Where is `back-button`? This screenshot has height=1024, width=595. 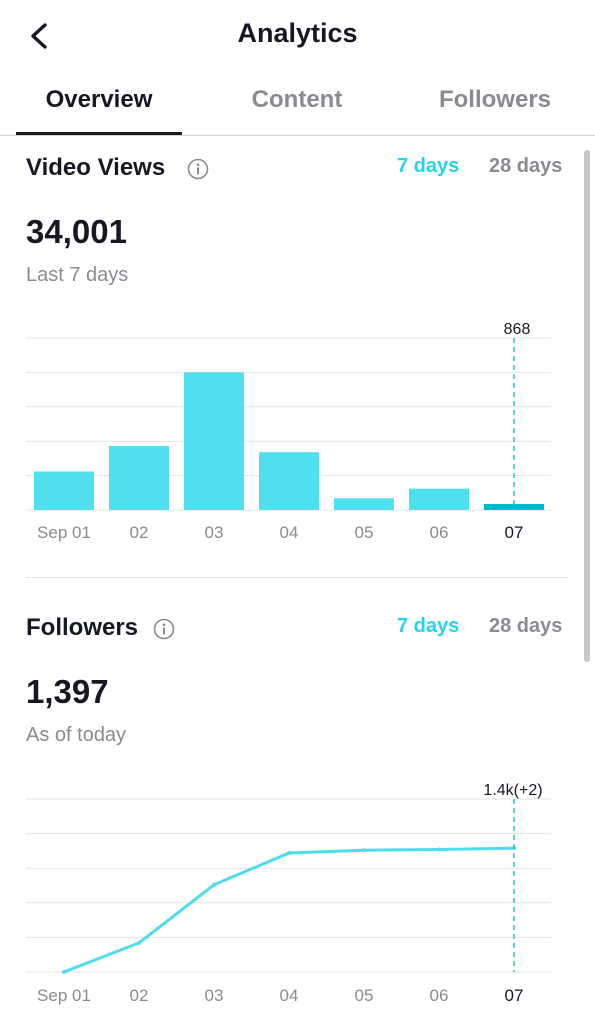 back-button is located at coordinates (40, 36).